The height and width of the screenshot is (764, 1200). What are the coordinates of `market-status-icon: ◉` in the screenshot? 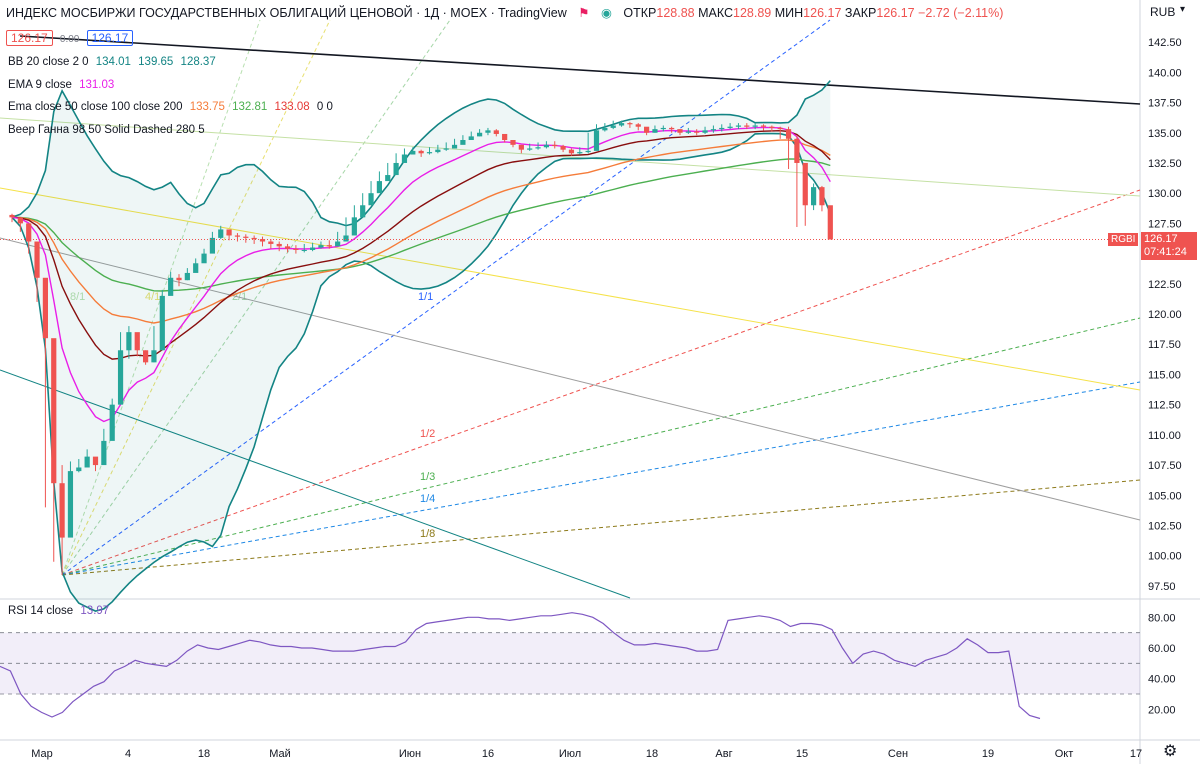 It's located at (606, 13).